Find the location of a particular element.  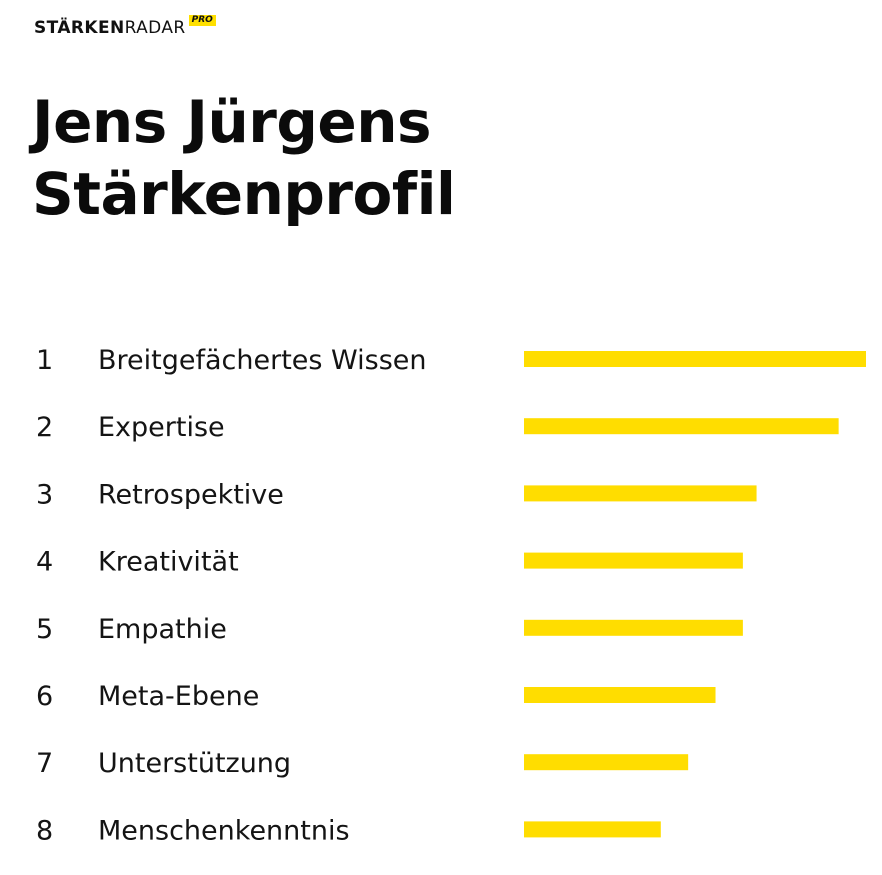

strength-label: Menschenkenntnis is located at coordinates (224, 830).